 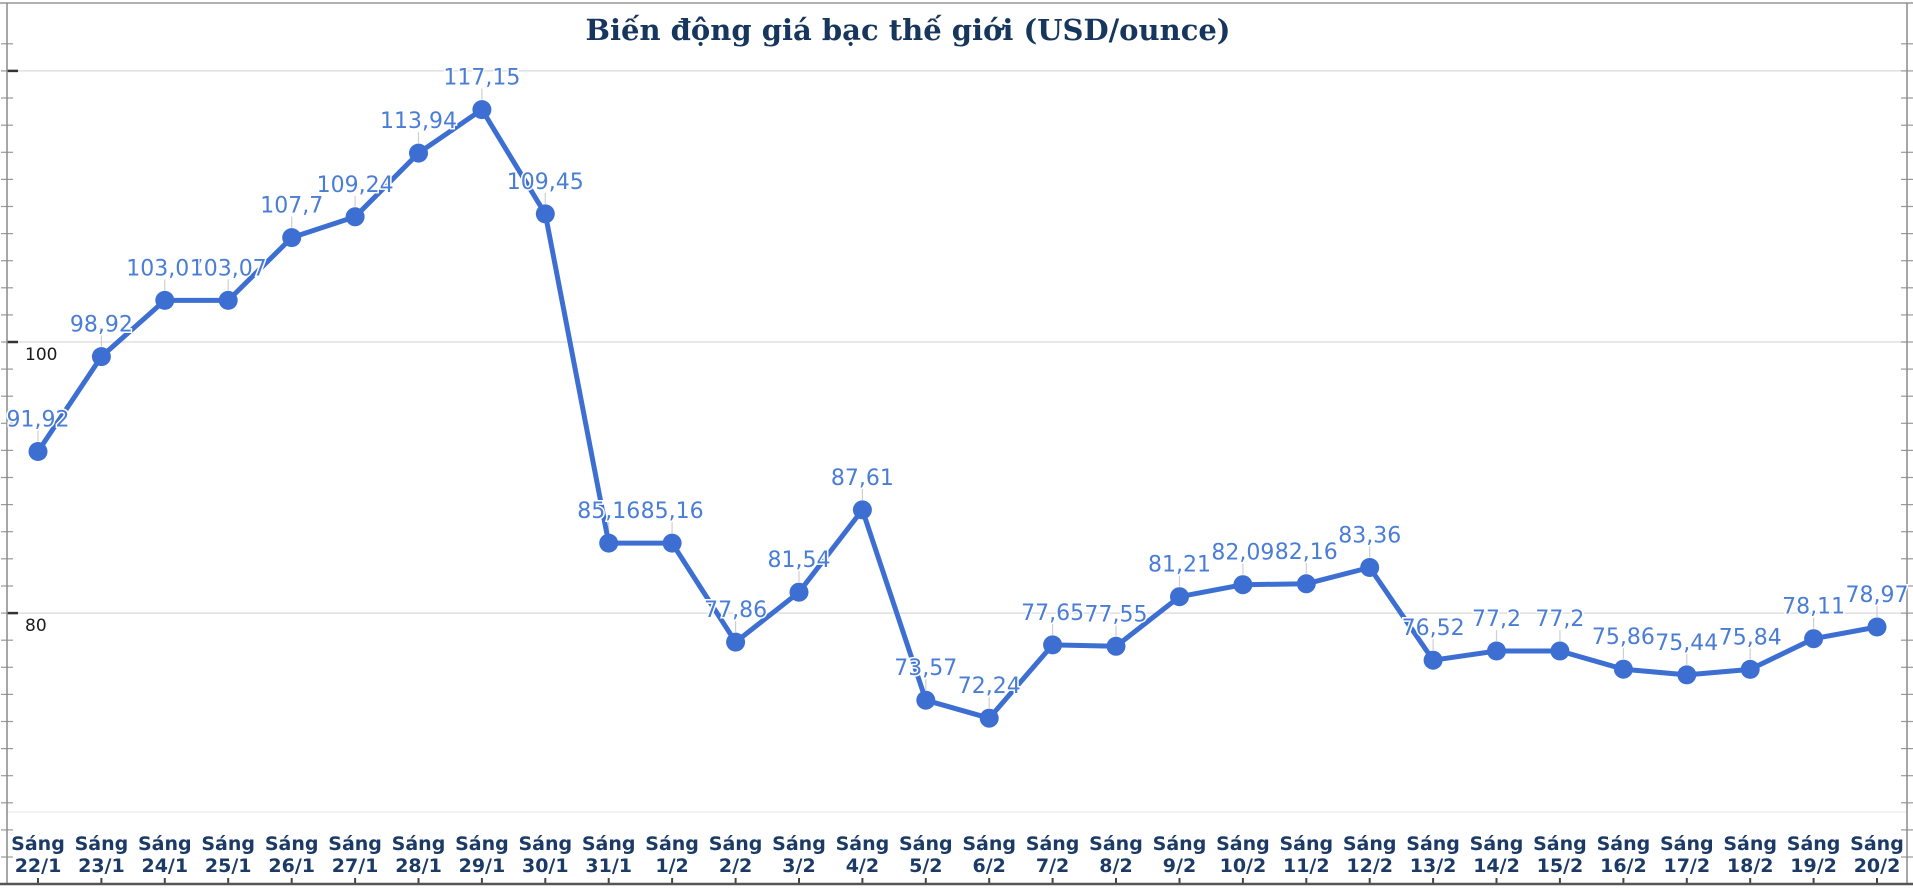 I want to click on data-point-label: 75,86, so click(x=1623, y=637).